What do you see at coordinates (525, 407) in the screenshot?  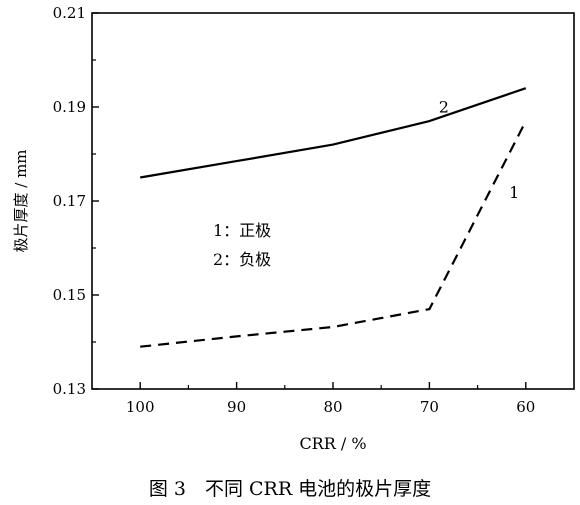 I see `x-tick-label: 60` at bounding box center [525, 407].